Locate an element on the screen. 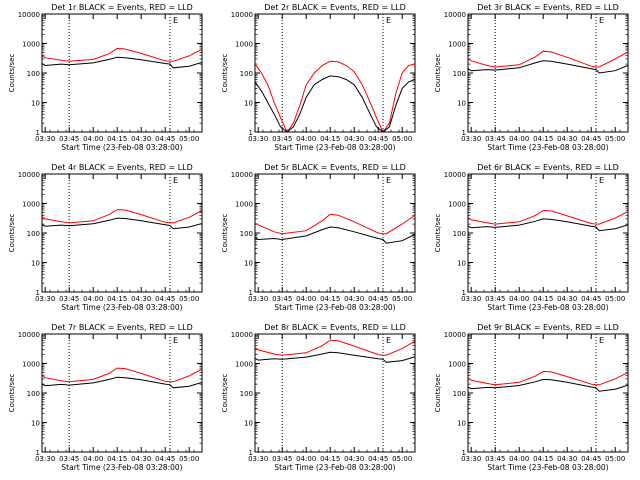 The height and width of the screenshot is (480, 640). chart-title: Det 7r BLACK = Events, RED = LLD is located at coordinates (122, 327).